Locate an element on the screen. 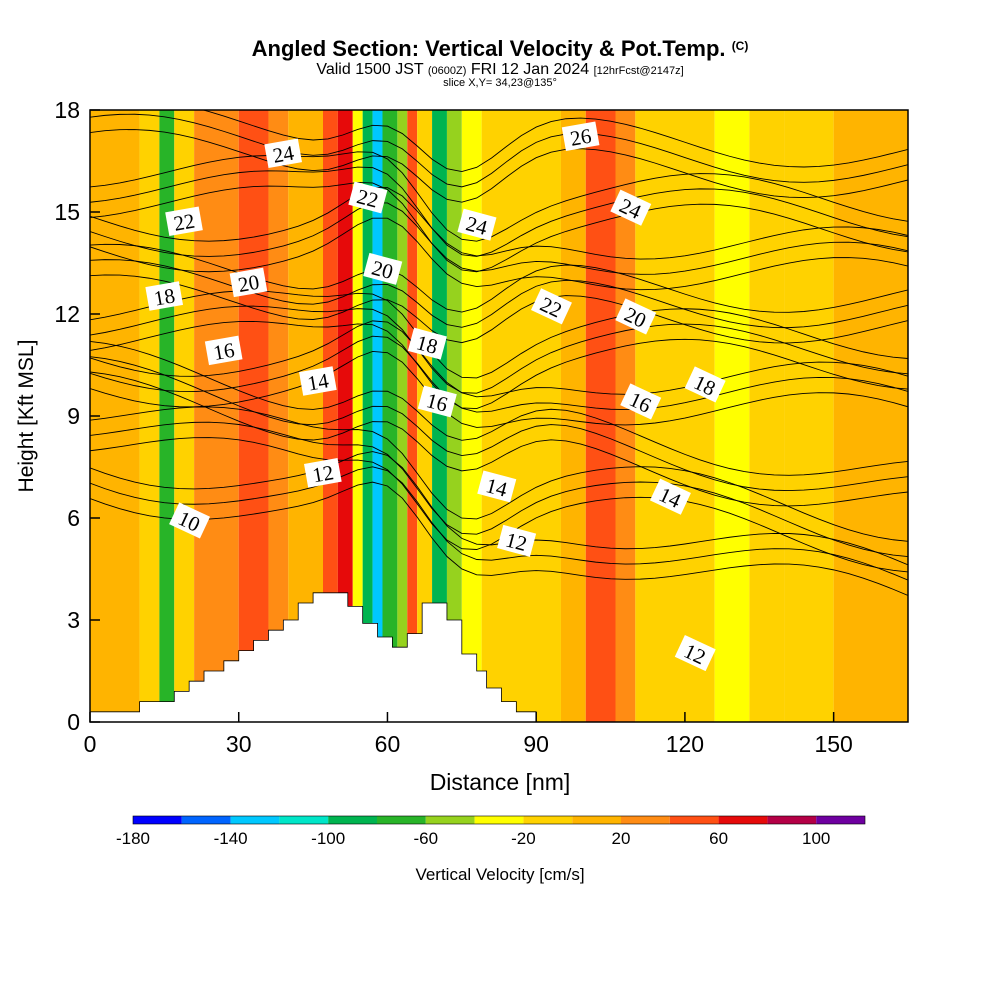 This screenshot has height=1000, width=1000. isentrope-label-text: 26 is located at coordinates (580, 137).